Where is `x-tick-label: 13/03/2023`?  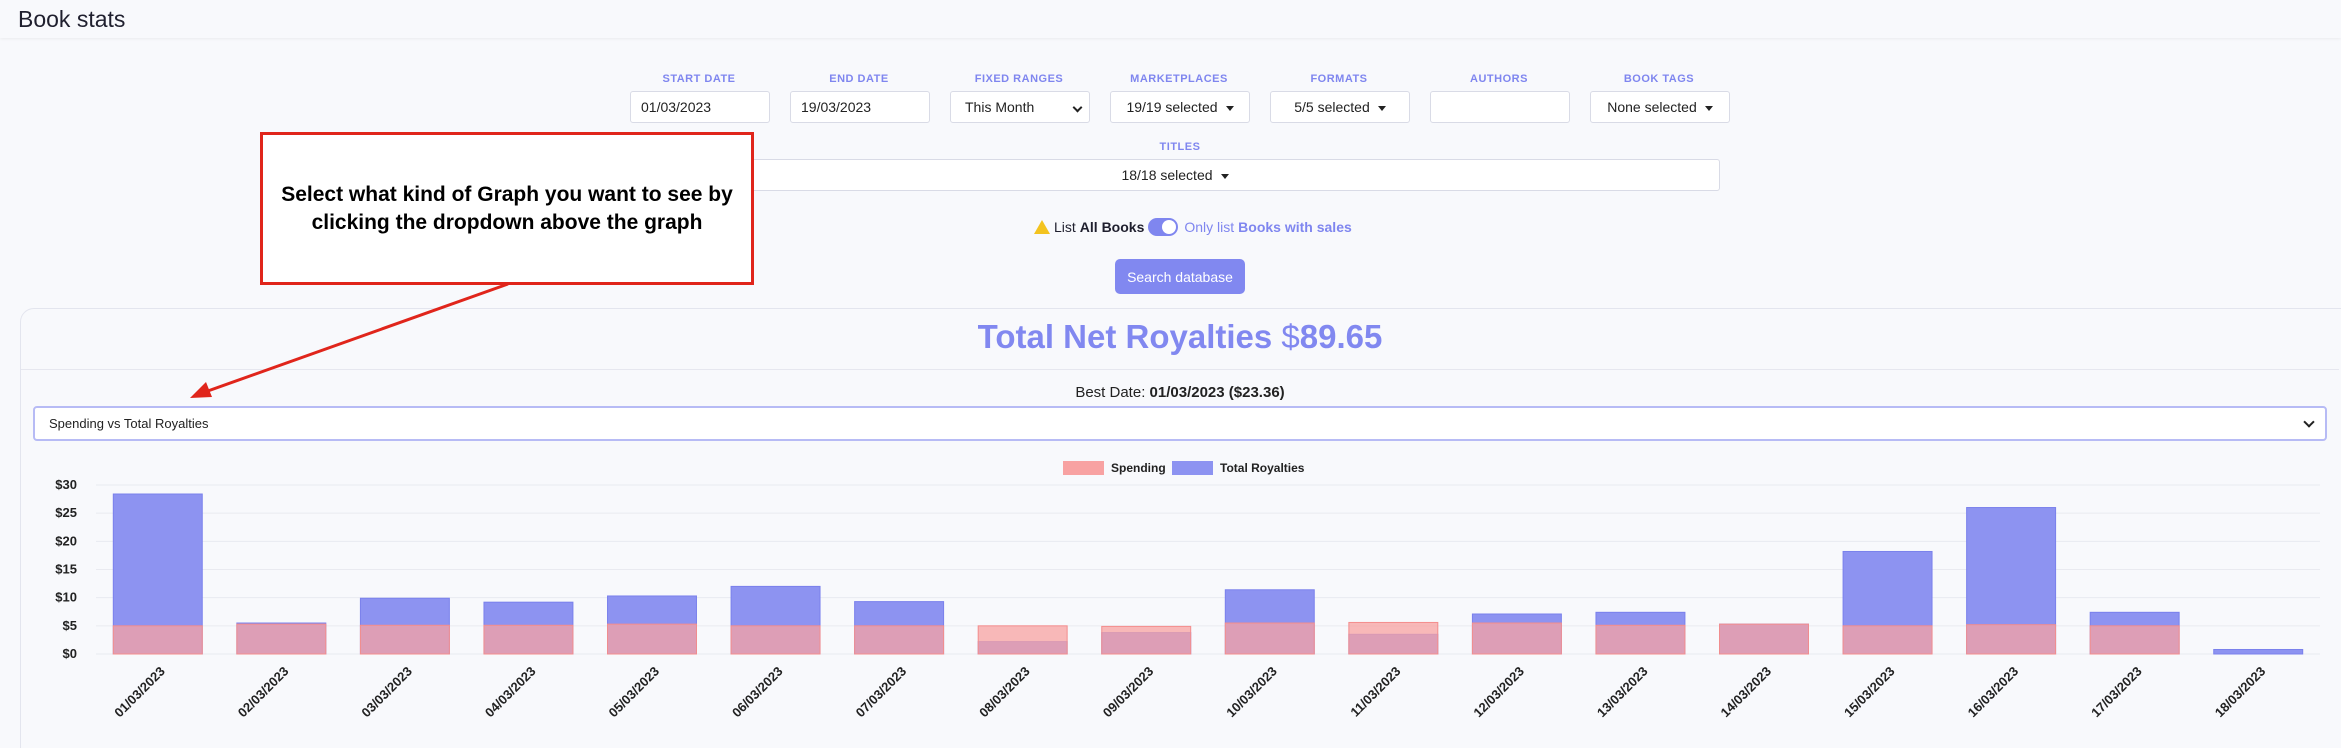 x-tick-label: 13/03/2023 is located at coordinates (1622, 692).